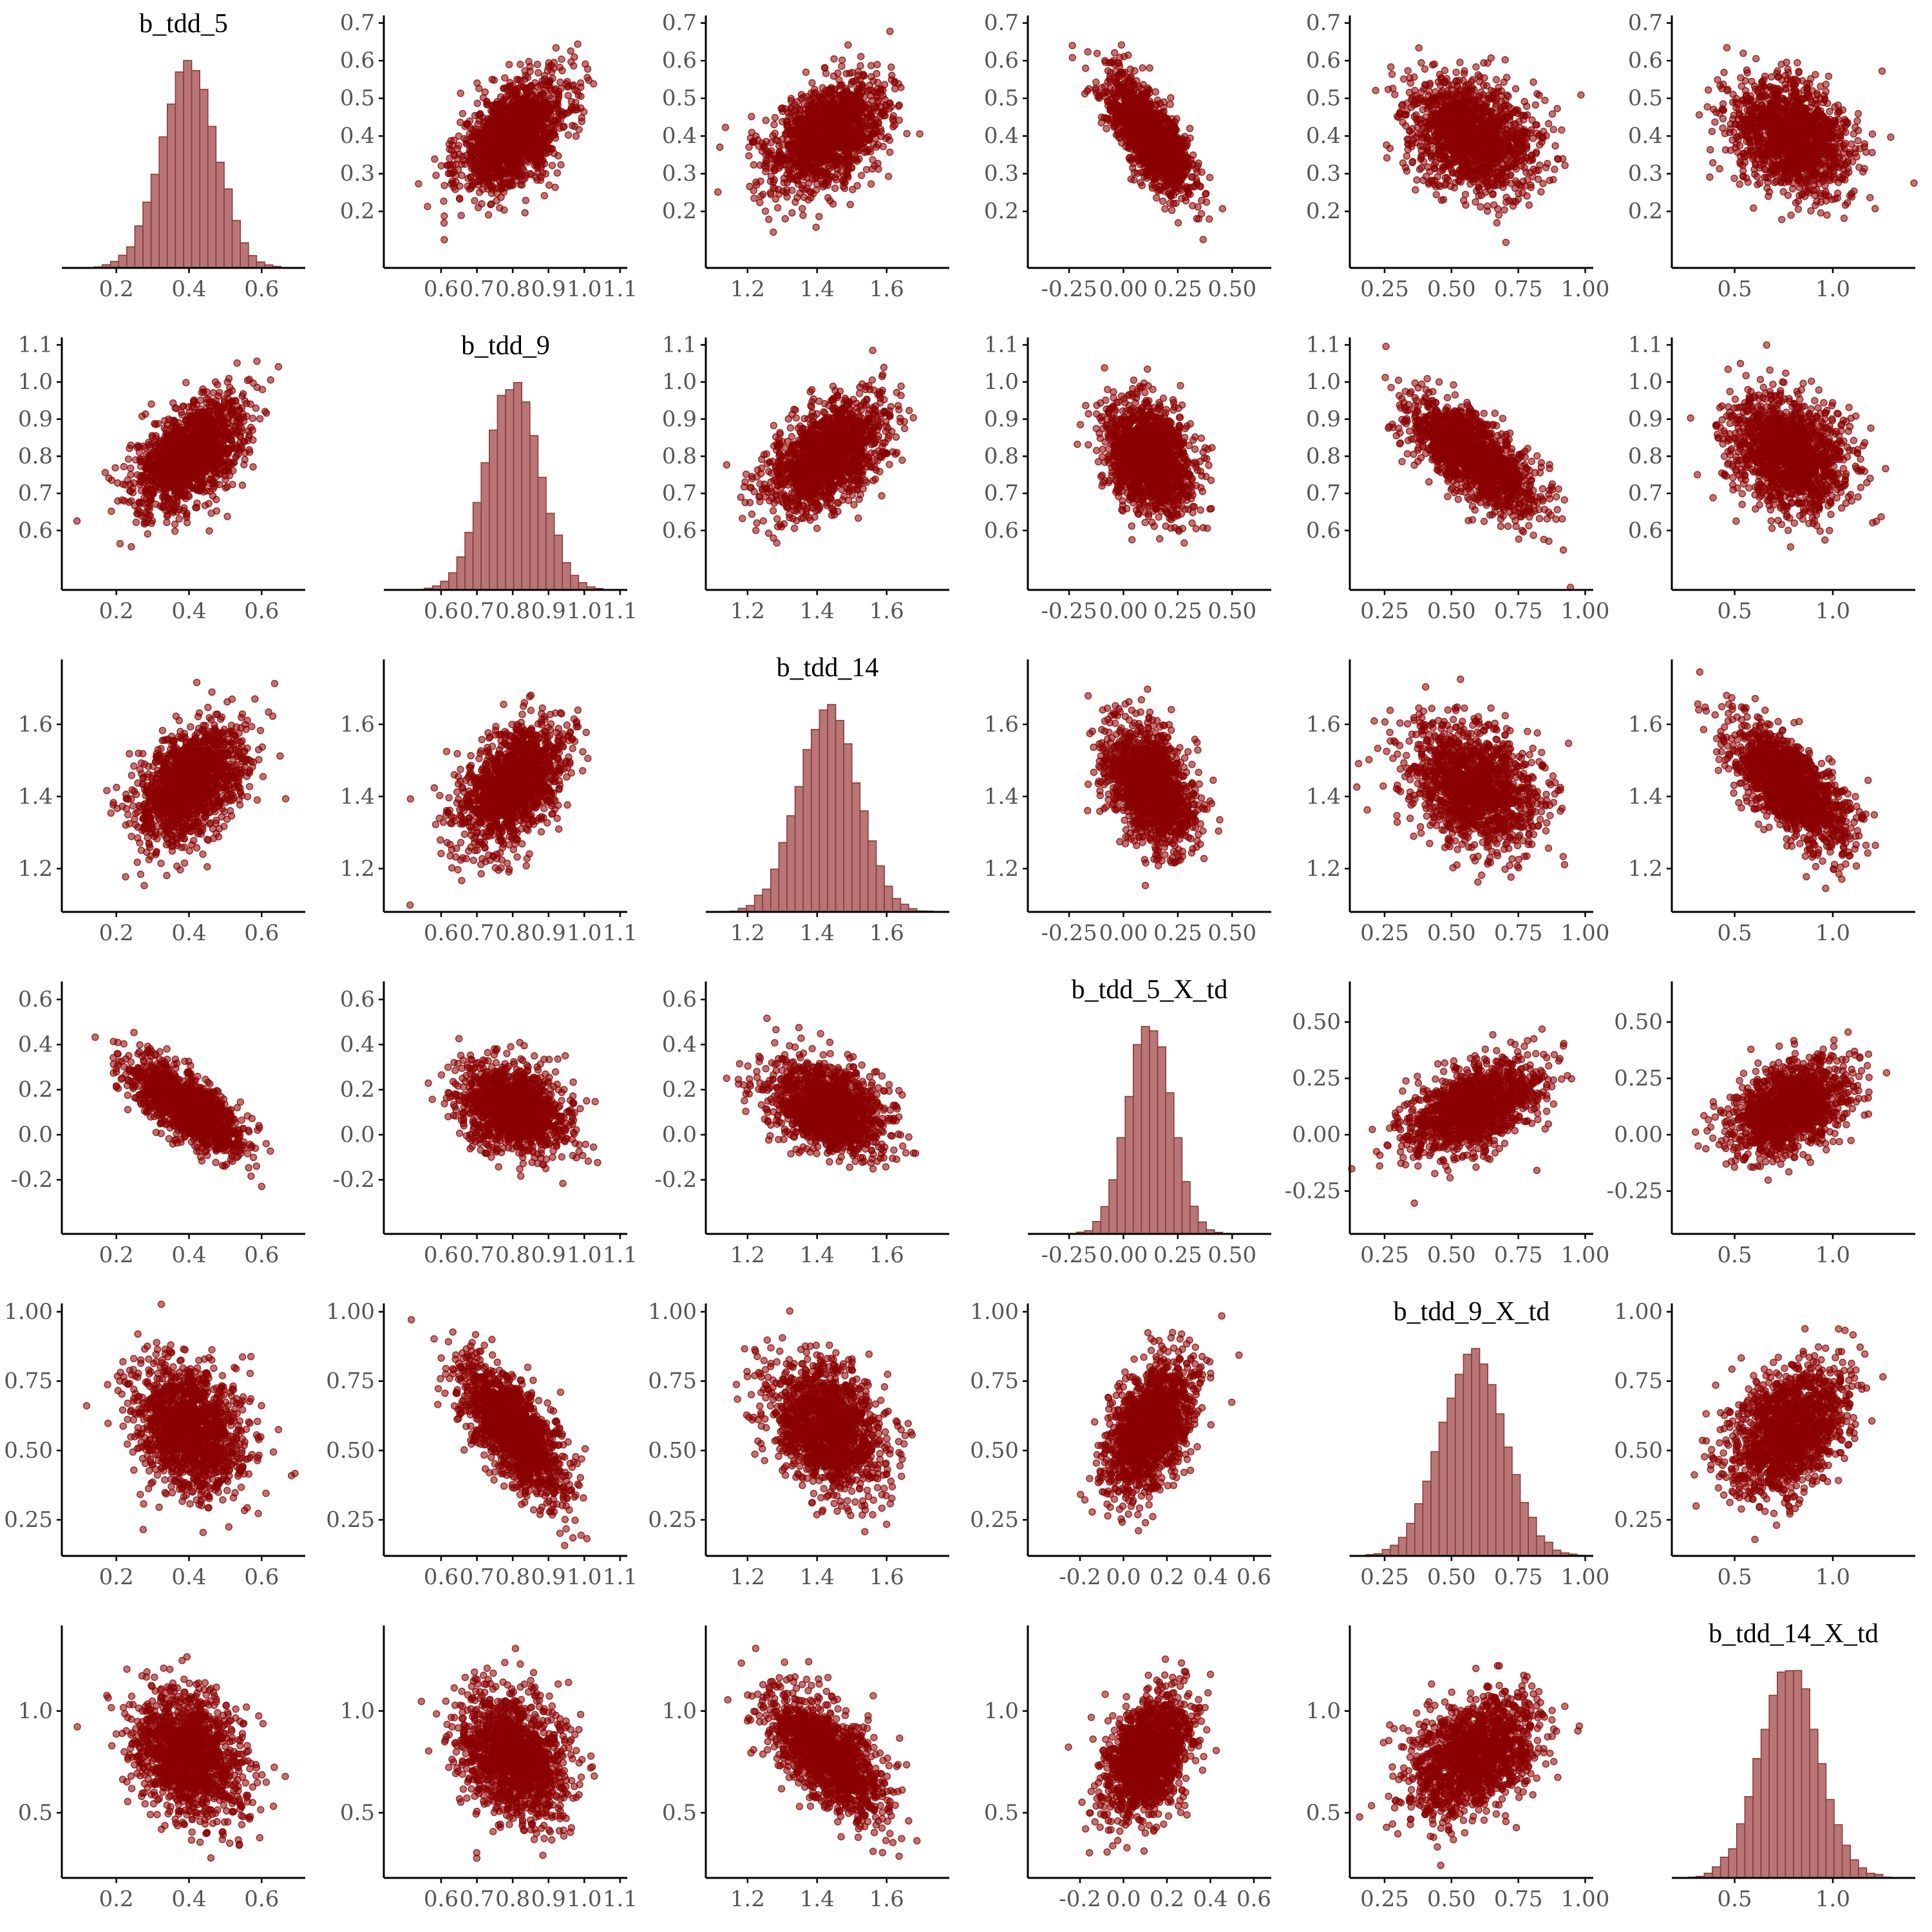  Describe the element at coordinates (620, 289) in the screenshot. I see `x-tick-label: 1.1` at that location.